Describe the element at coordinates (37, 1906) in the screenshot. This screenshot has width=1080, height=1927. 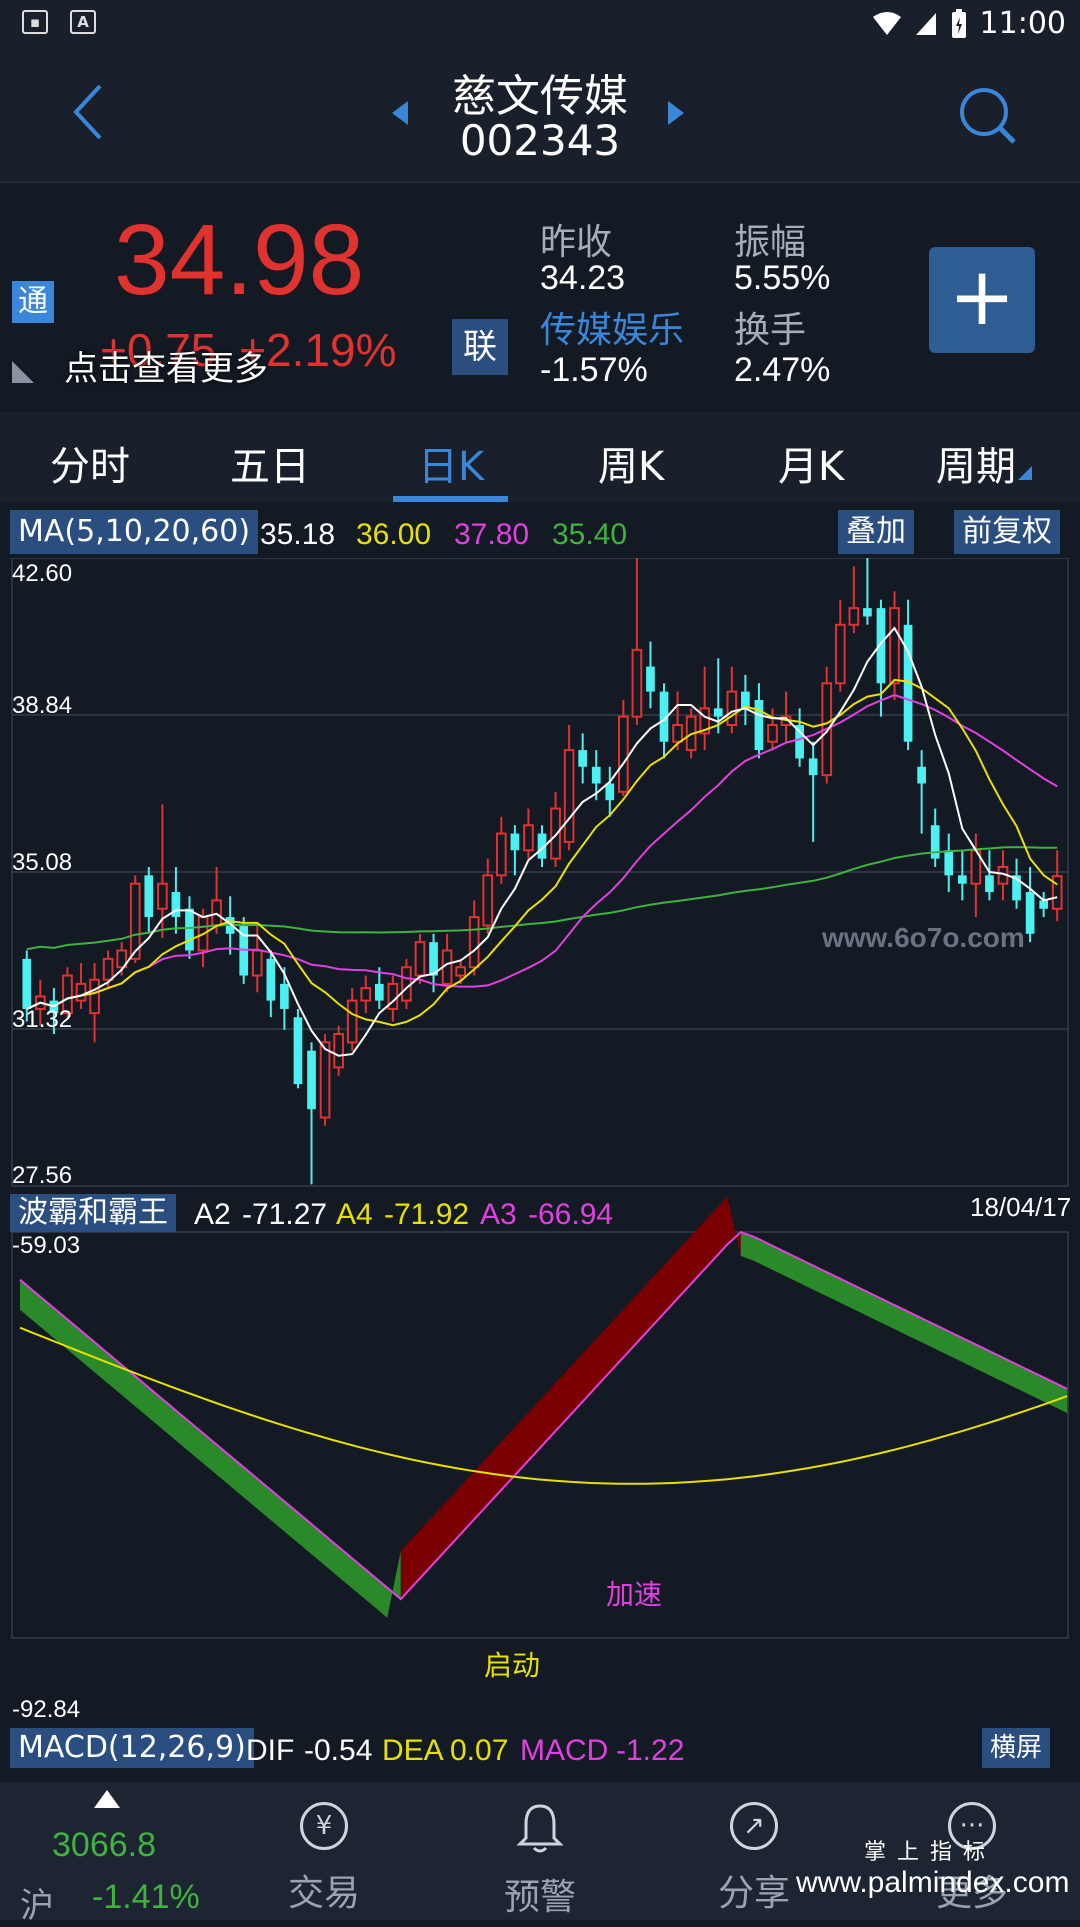
I see `index-name: 沪` at that location.